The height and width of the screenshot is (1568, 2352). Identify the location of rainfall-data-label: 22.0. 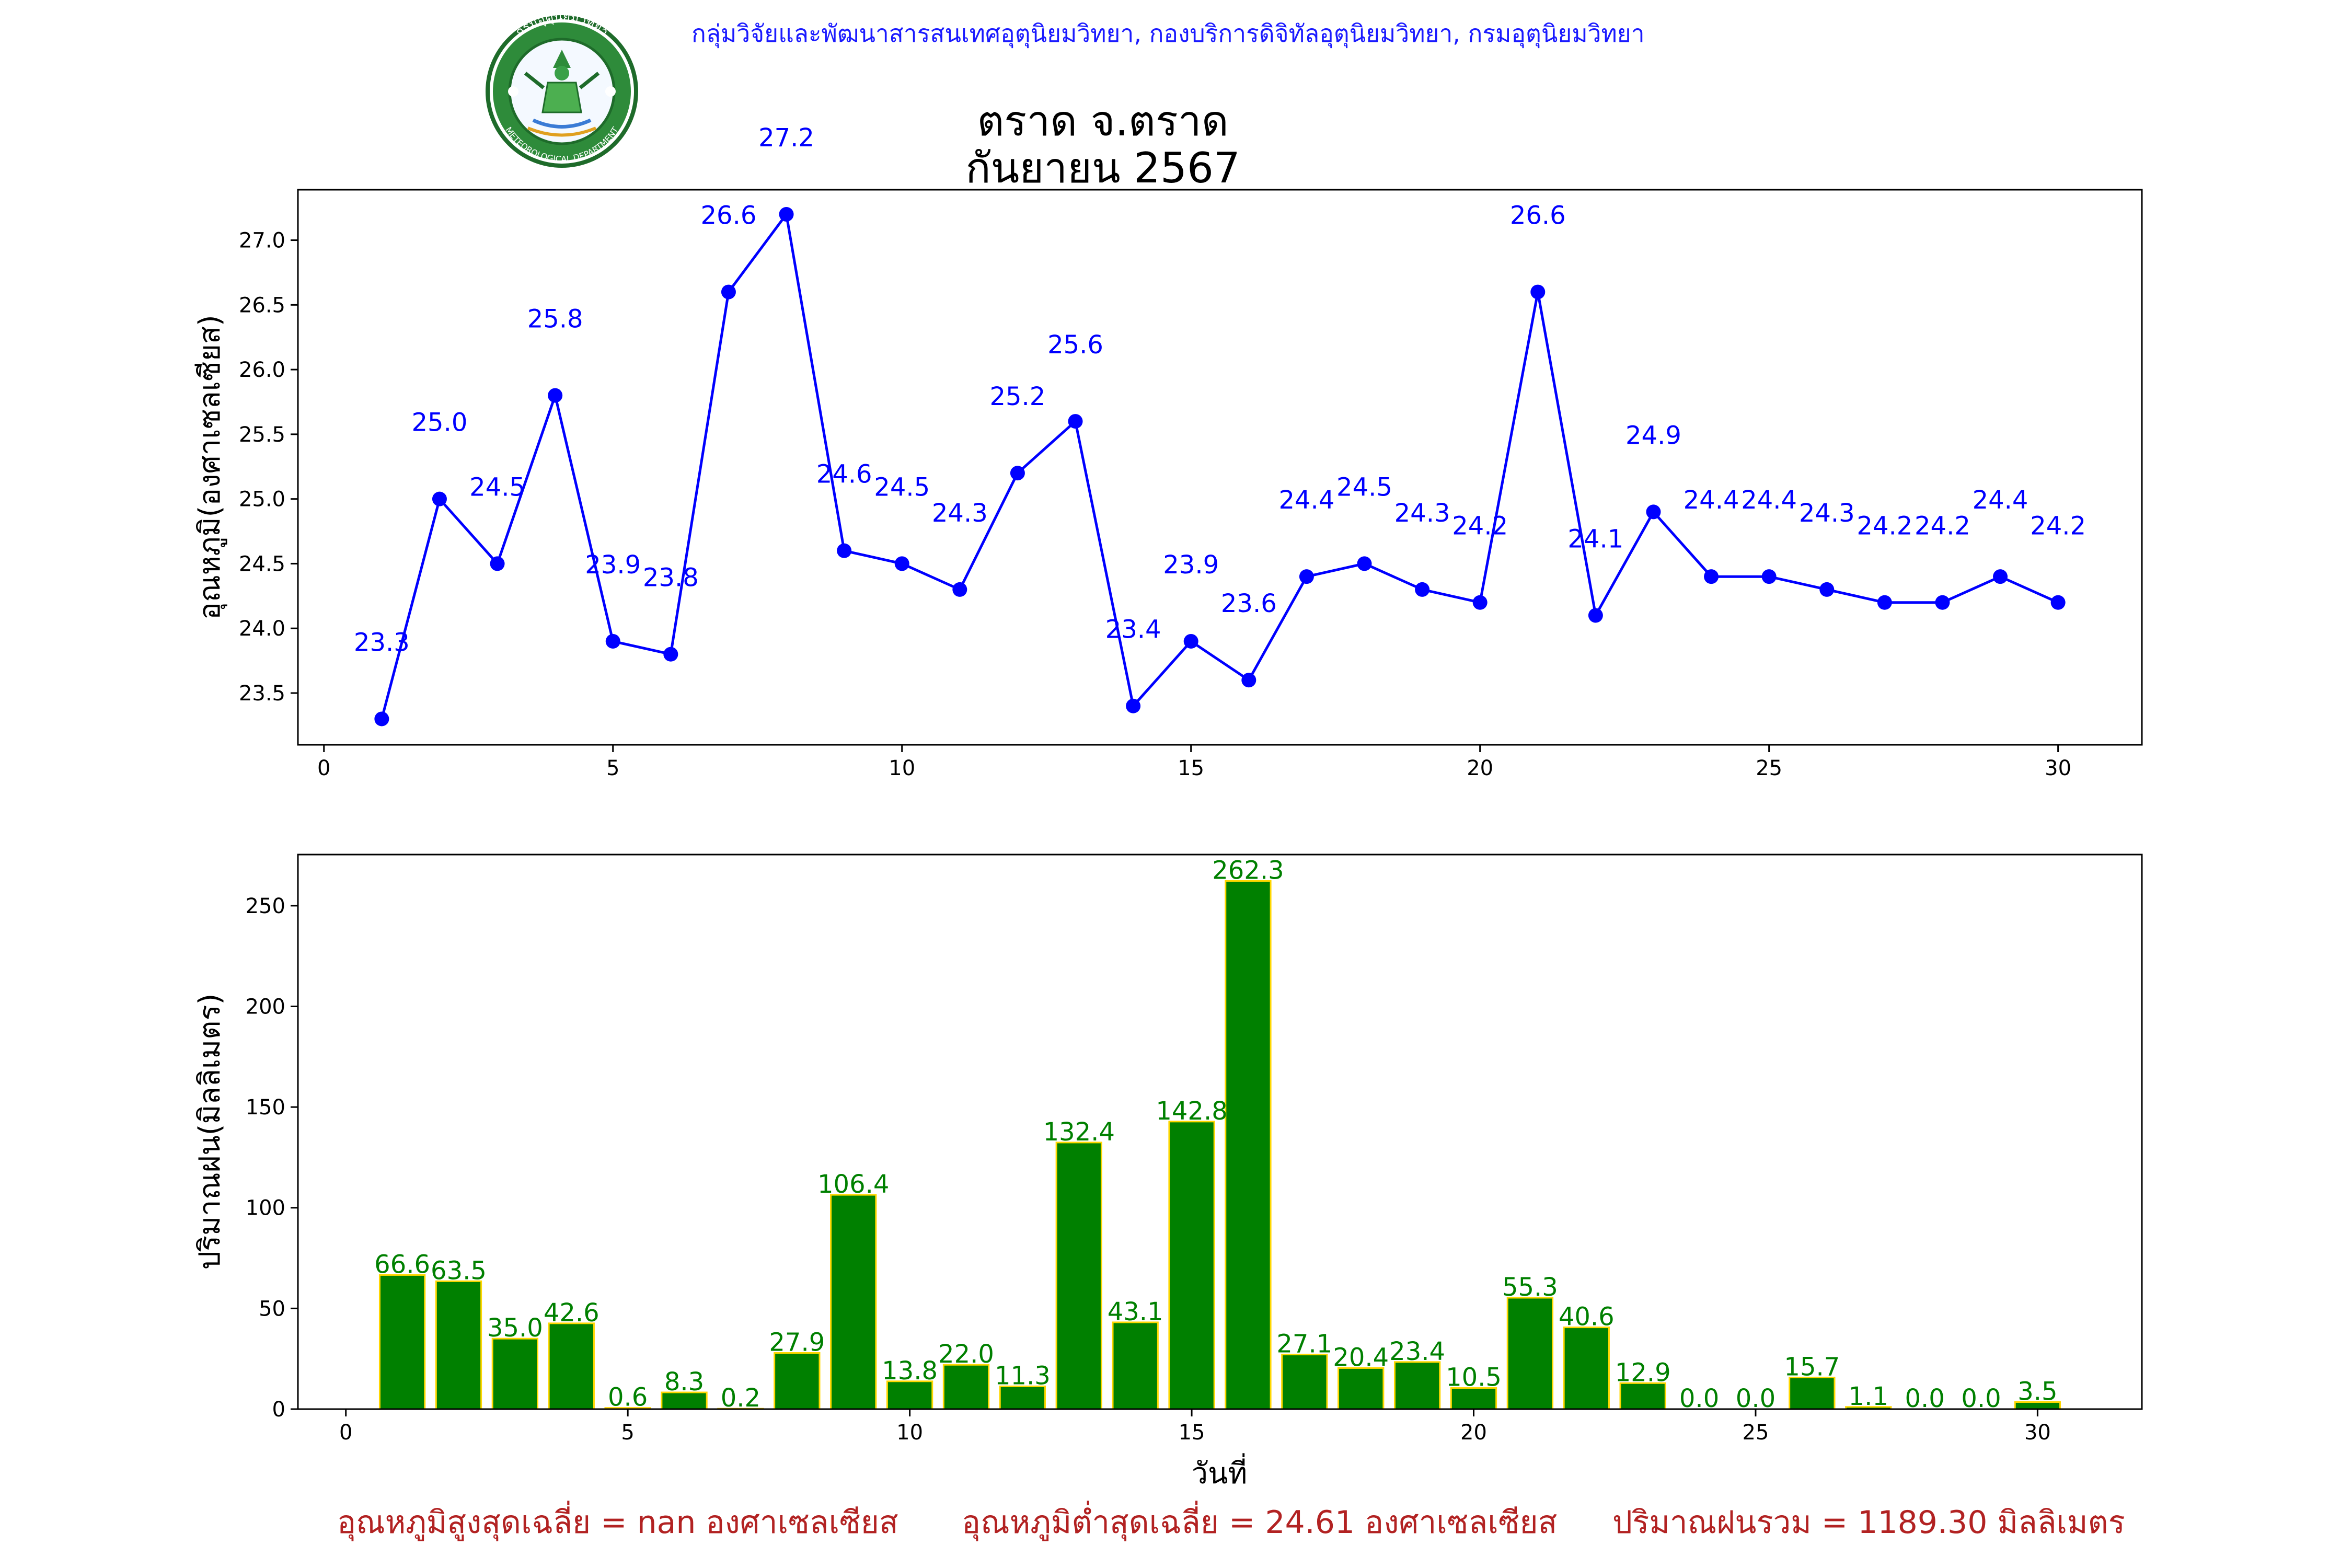
(966, 1354).